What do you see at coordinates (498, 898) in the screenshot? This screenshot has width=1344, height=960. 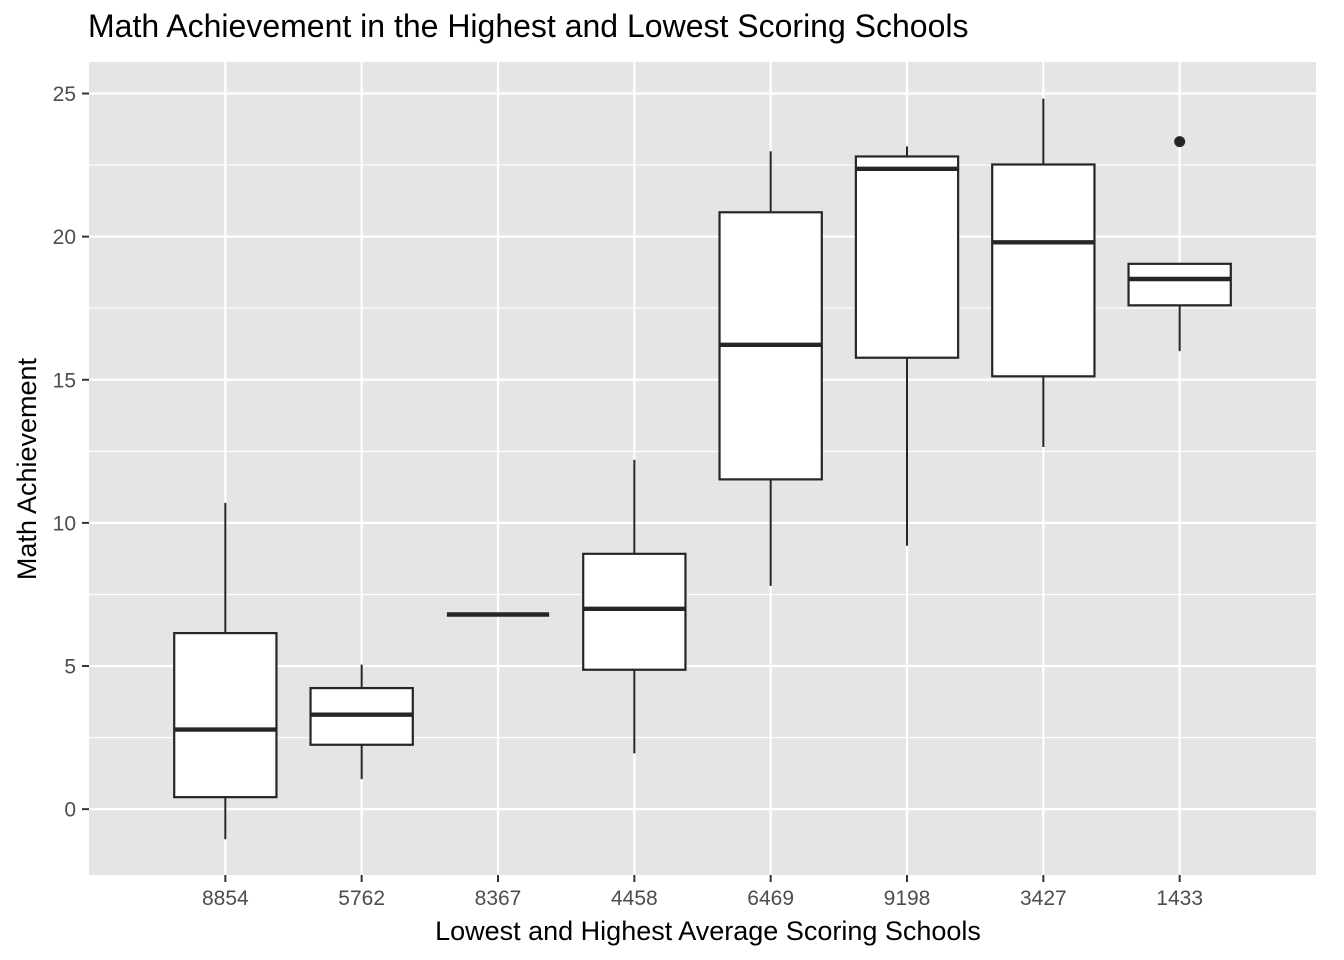 I see `x-tick-label: 8367` at bounding box center [498, 898].